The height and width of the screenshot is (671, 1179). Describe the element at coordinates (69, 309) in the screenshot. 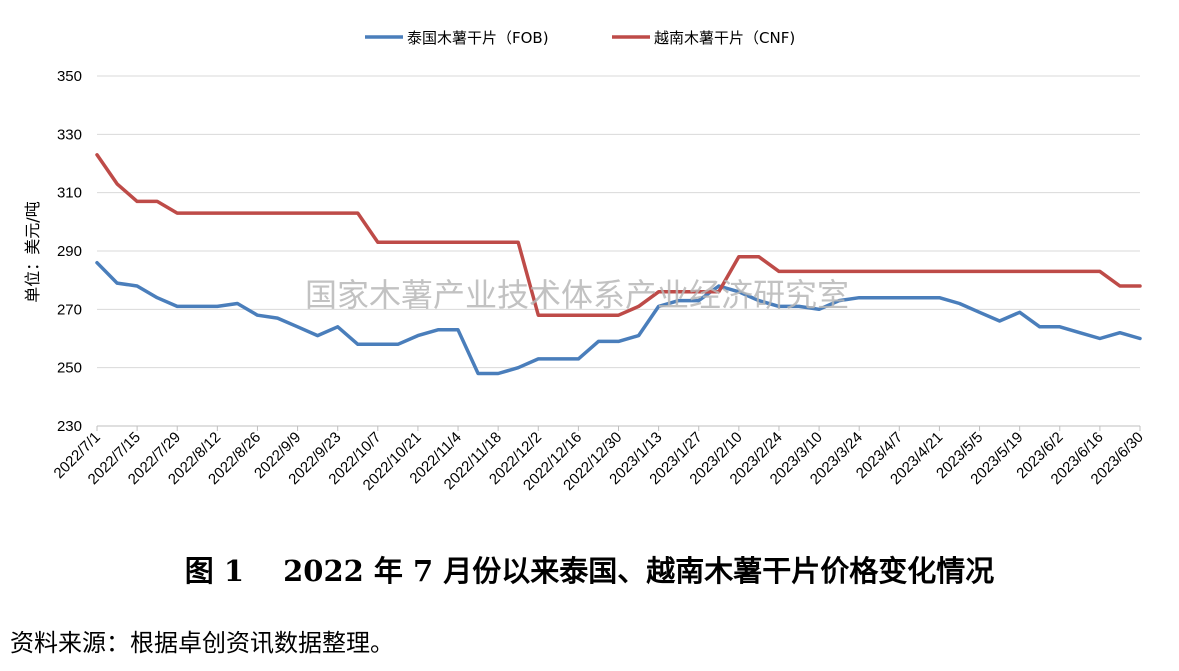

I see `y-tick-label: 270` at that location.